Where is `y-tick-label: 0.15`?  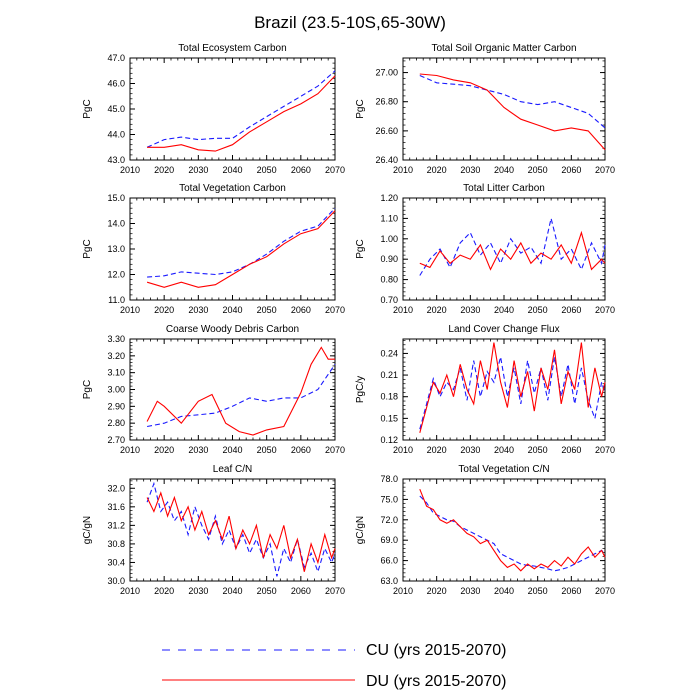 y-tick-label: 0.15 is located at coordinates (389, 418).